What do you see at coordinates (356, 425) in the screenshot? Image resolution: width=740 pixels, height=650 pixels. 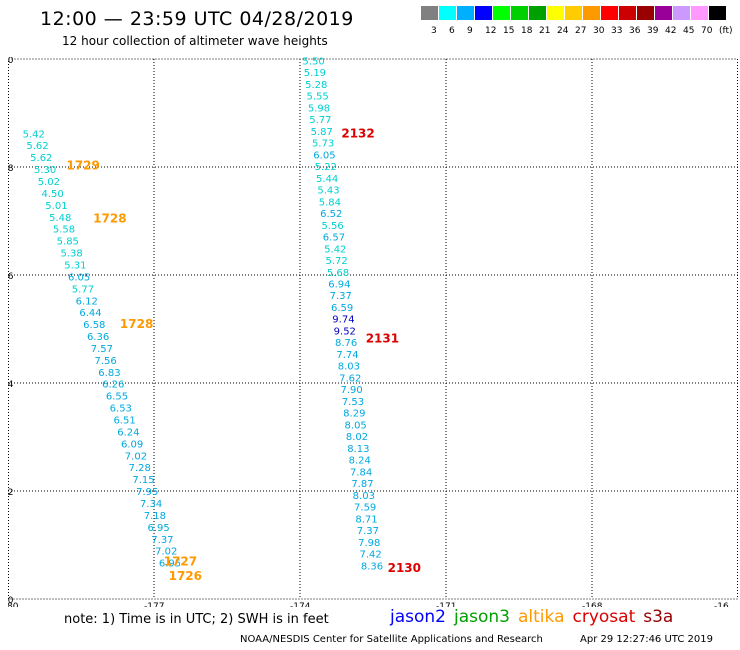 I see `wave-height-value: 8.05` at bounding box center [356, 425].